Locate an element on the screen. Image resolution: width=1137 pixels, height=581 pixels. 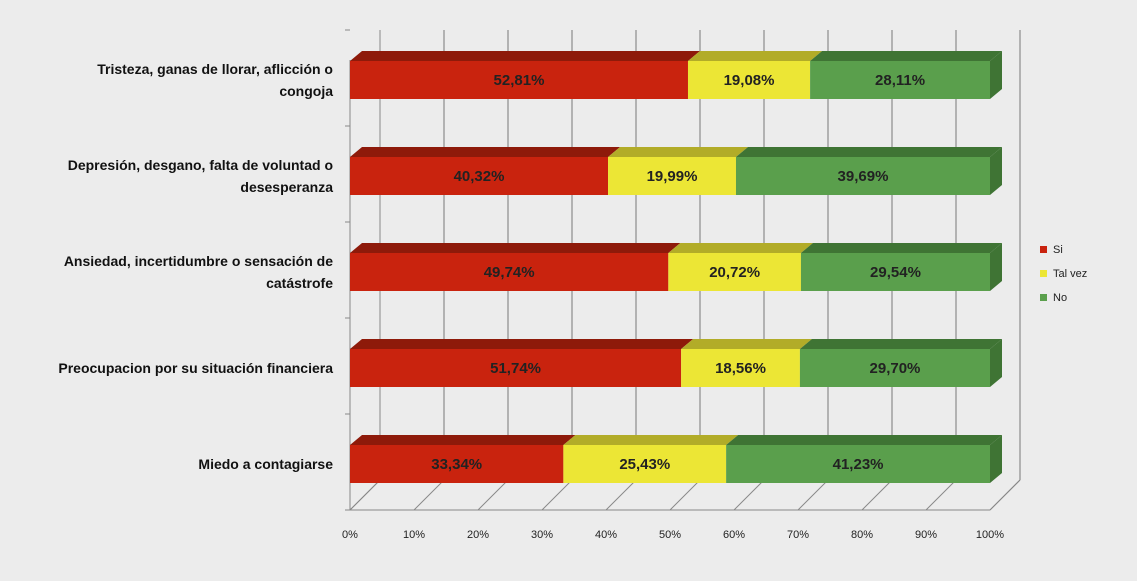
x-tick-label: 10% is located at coordinates (414, 535).